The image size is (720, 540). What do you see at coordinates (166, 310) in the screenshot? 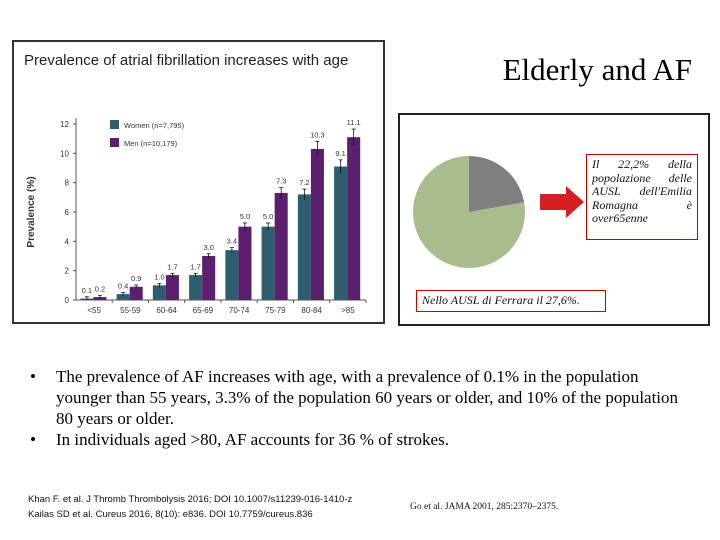
I see `x-tick-label: 60-64` at bounding box center [166, 310].